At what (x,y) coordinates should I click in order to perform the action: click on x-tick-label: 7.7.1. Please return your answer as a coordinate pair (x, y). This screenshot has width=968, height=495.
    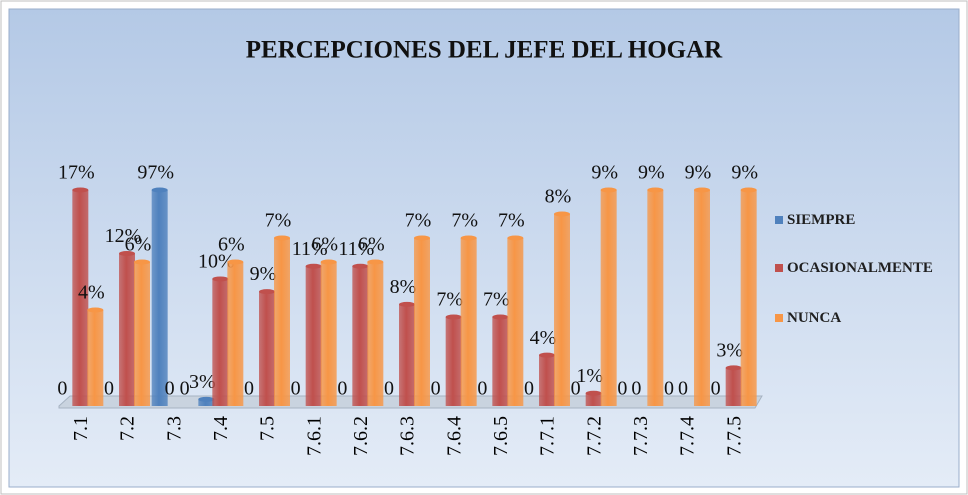
    Looking at the image, I should click on (548, 436).